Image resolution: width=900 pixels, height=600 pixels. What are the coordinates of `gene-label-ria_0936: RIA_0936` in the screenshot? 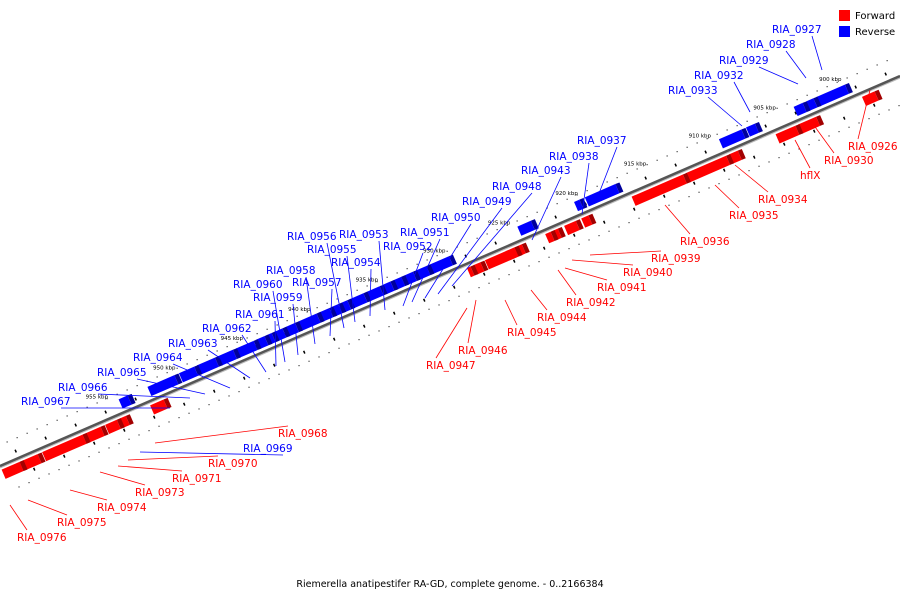 It's located at (705, 242).